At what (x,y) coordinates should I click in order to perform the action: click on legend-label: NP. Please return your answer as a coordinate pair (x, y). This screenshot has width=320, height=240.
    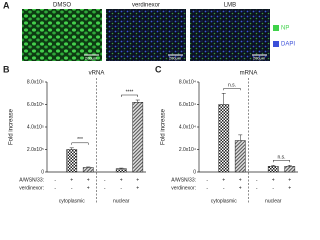
    Looking at the image, I should click on (285, 29).